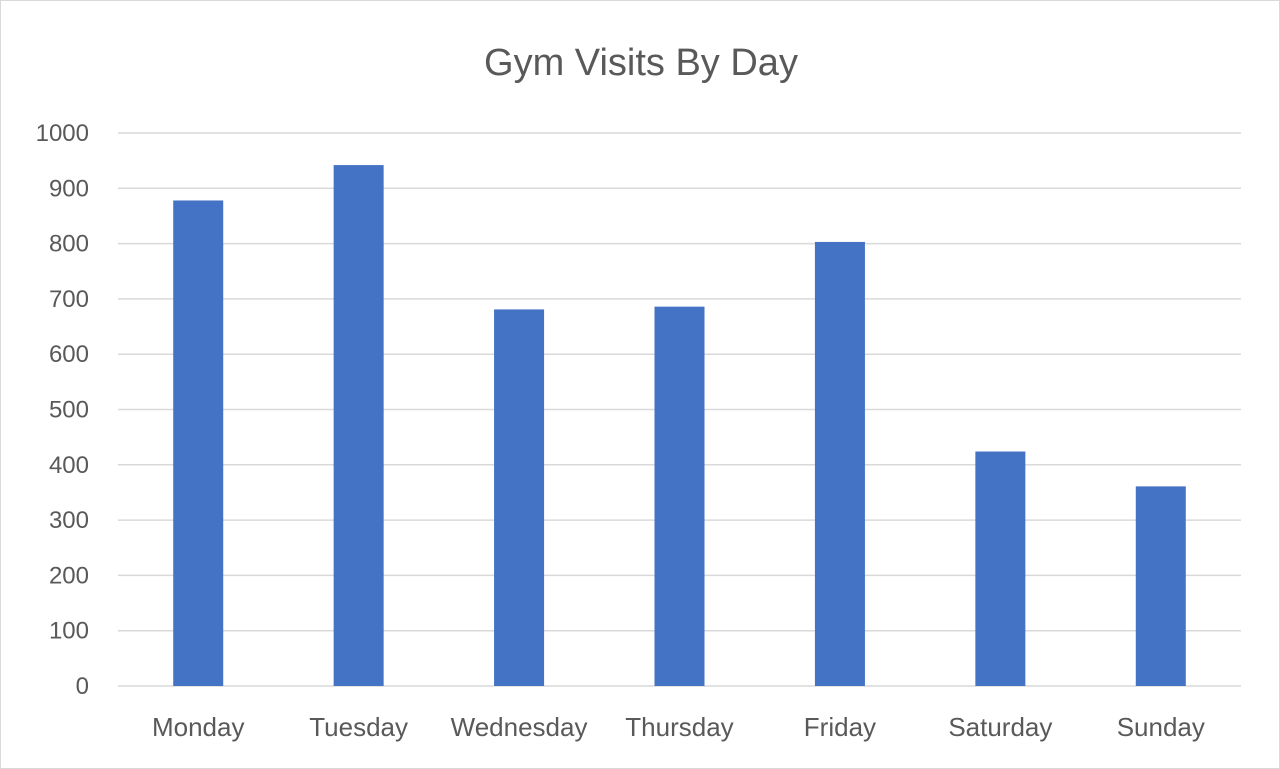 The image size is (1280, 769). I want to click on y-tick-label: 800, so click(69, 244).